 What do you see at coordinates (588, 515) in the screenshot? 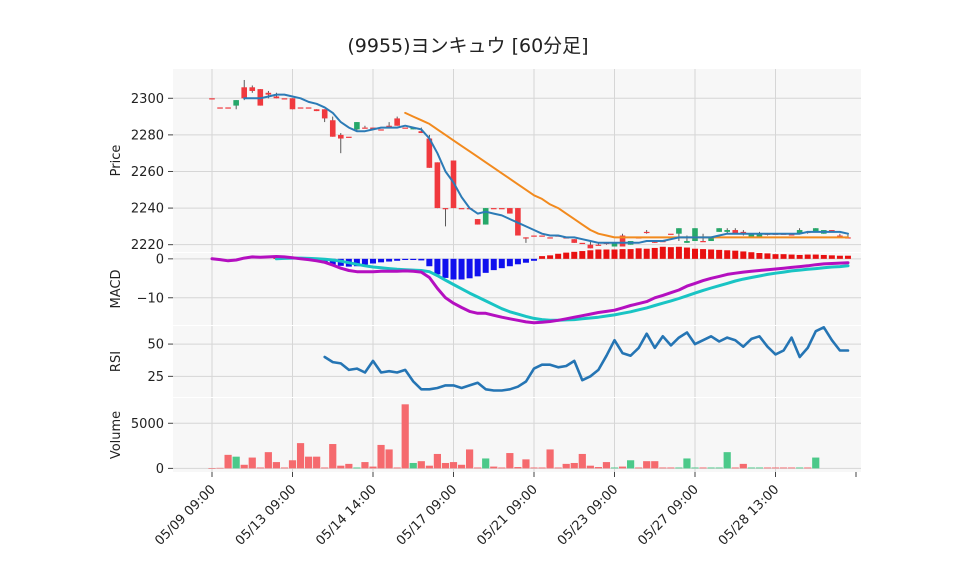
I see `x-tick-label-5: 05/23 09:00` at bounding box center [588, 515].